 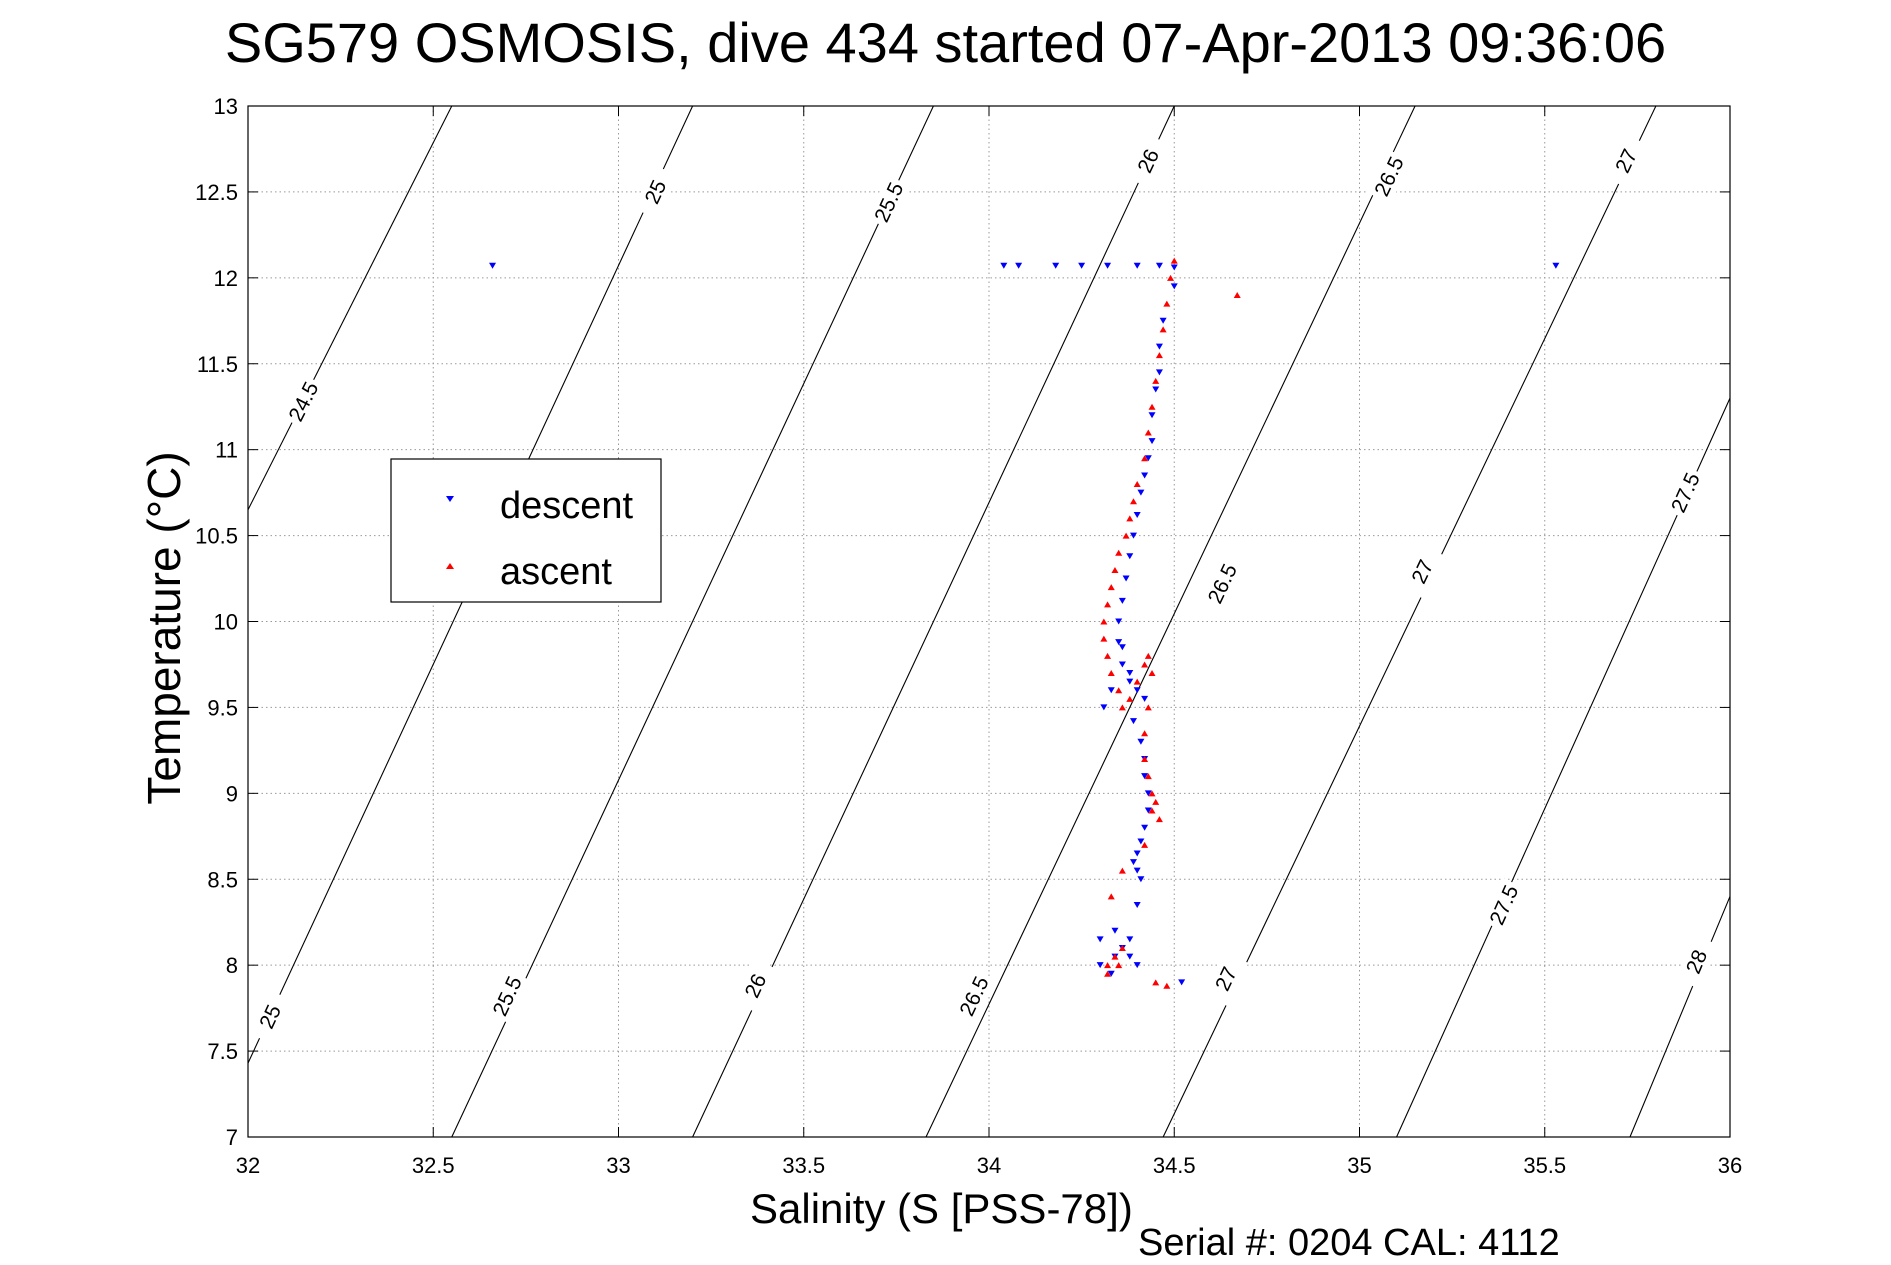 I want to click on x-tick-label: 33.5, so click(x=803, y=1165).